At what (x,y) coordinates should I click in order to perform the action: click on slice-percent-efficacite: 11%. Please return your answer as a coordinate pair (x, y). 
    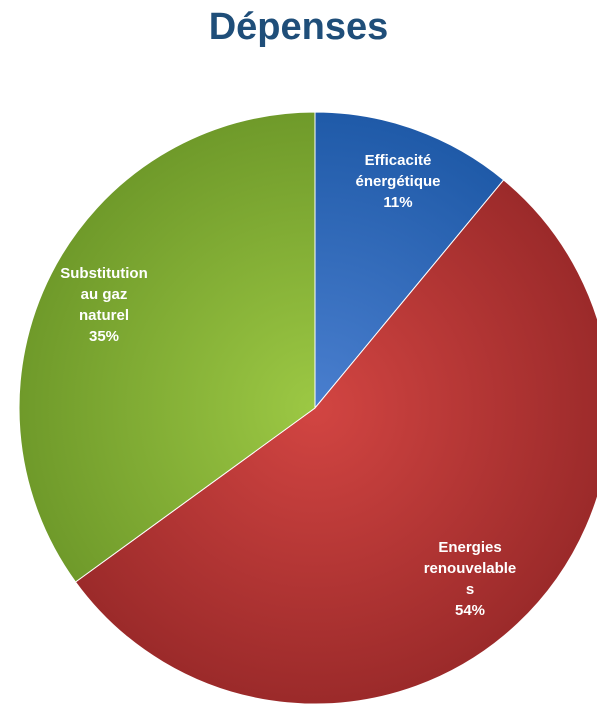
    Looking at the image, I should click on (397, 202).